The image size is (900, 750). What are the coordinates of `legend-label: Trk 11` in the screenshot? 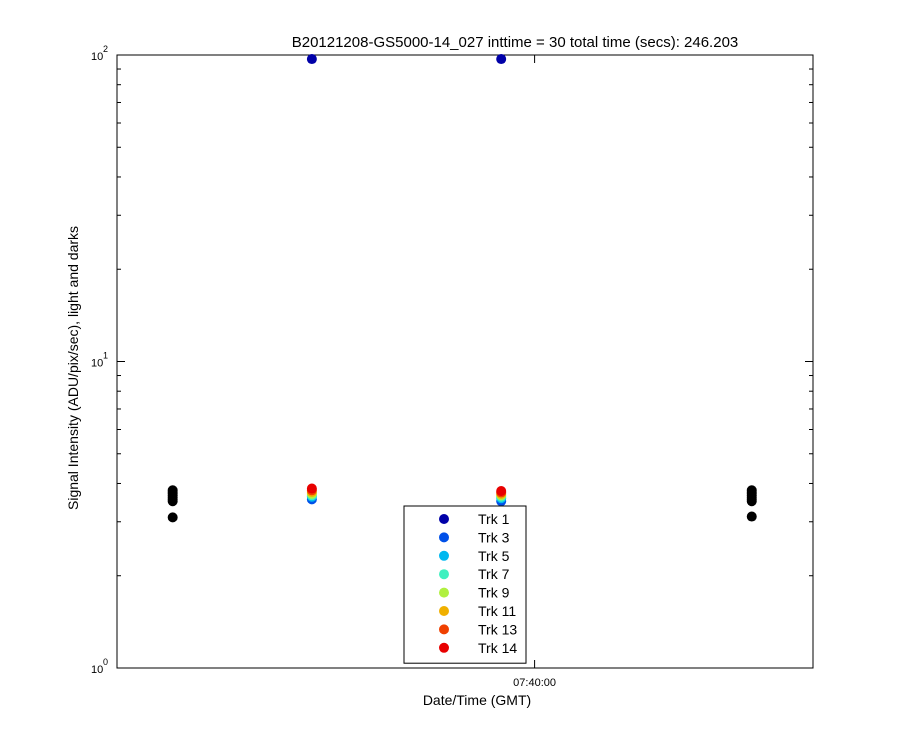 It's located at (497, 611).